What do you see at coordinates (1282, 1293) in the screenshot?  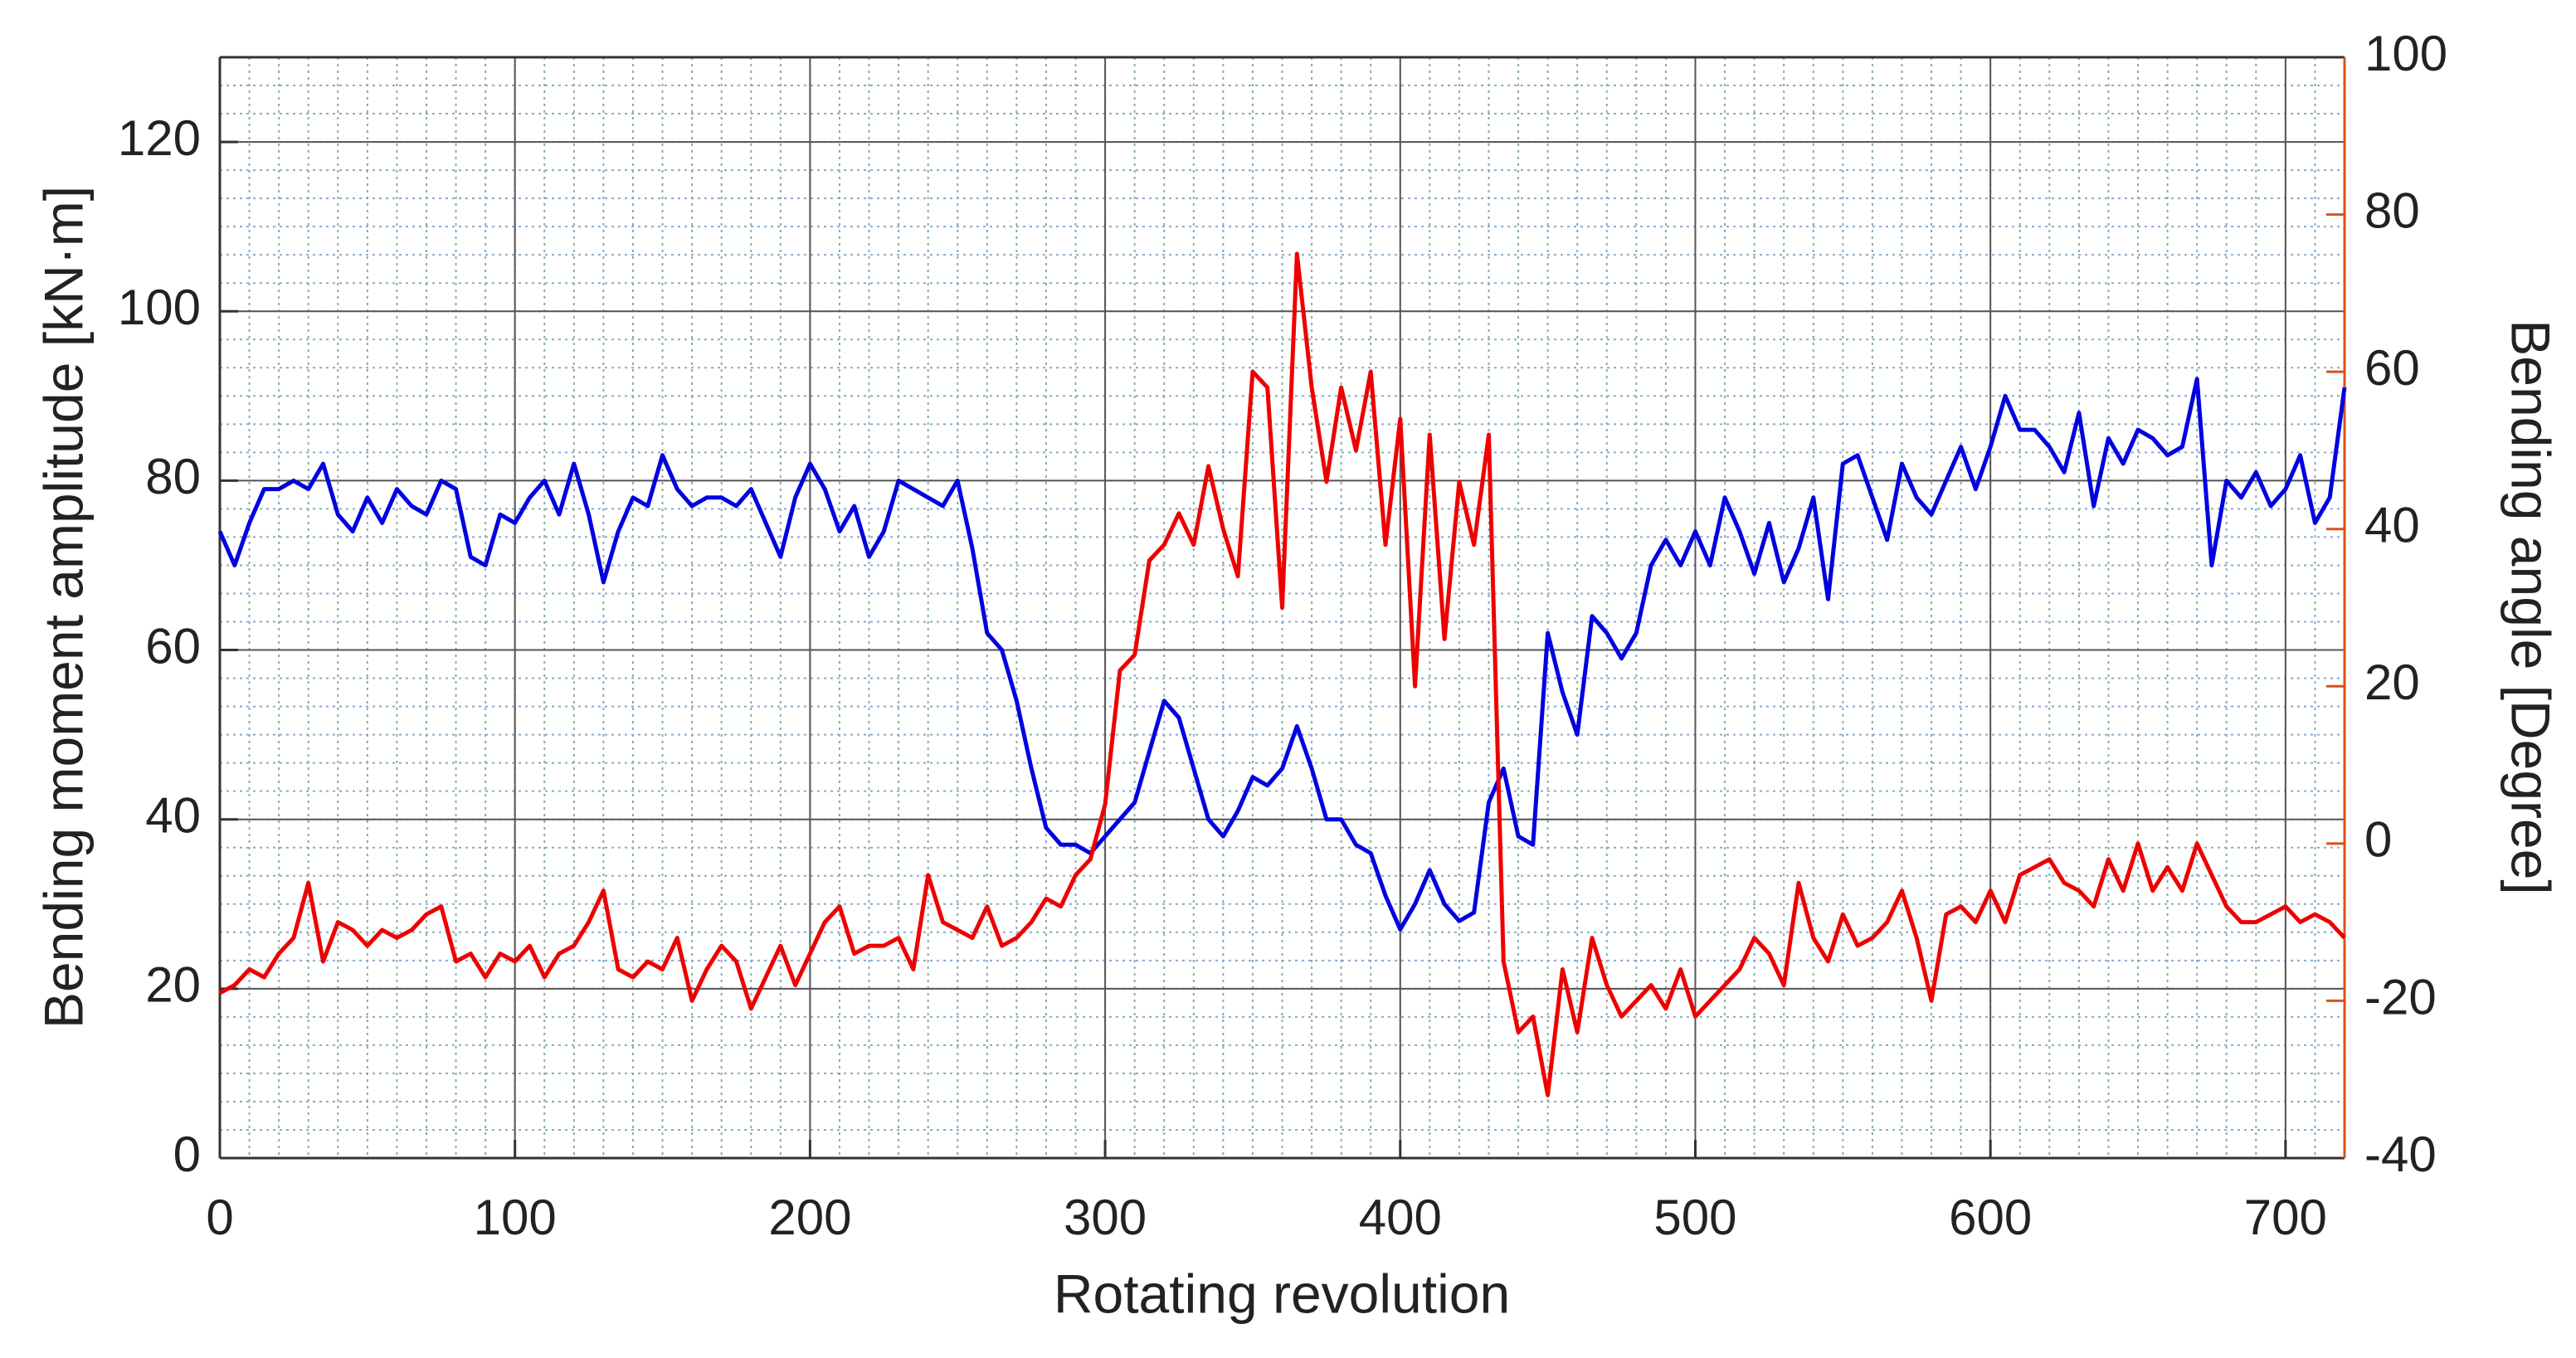 I see `x-axis-label: Rotating revolution` at bounding box center [1282, 1293].